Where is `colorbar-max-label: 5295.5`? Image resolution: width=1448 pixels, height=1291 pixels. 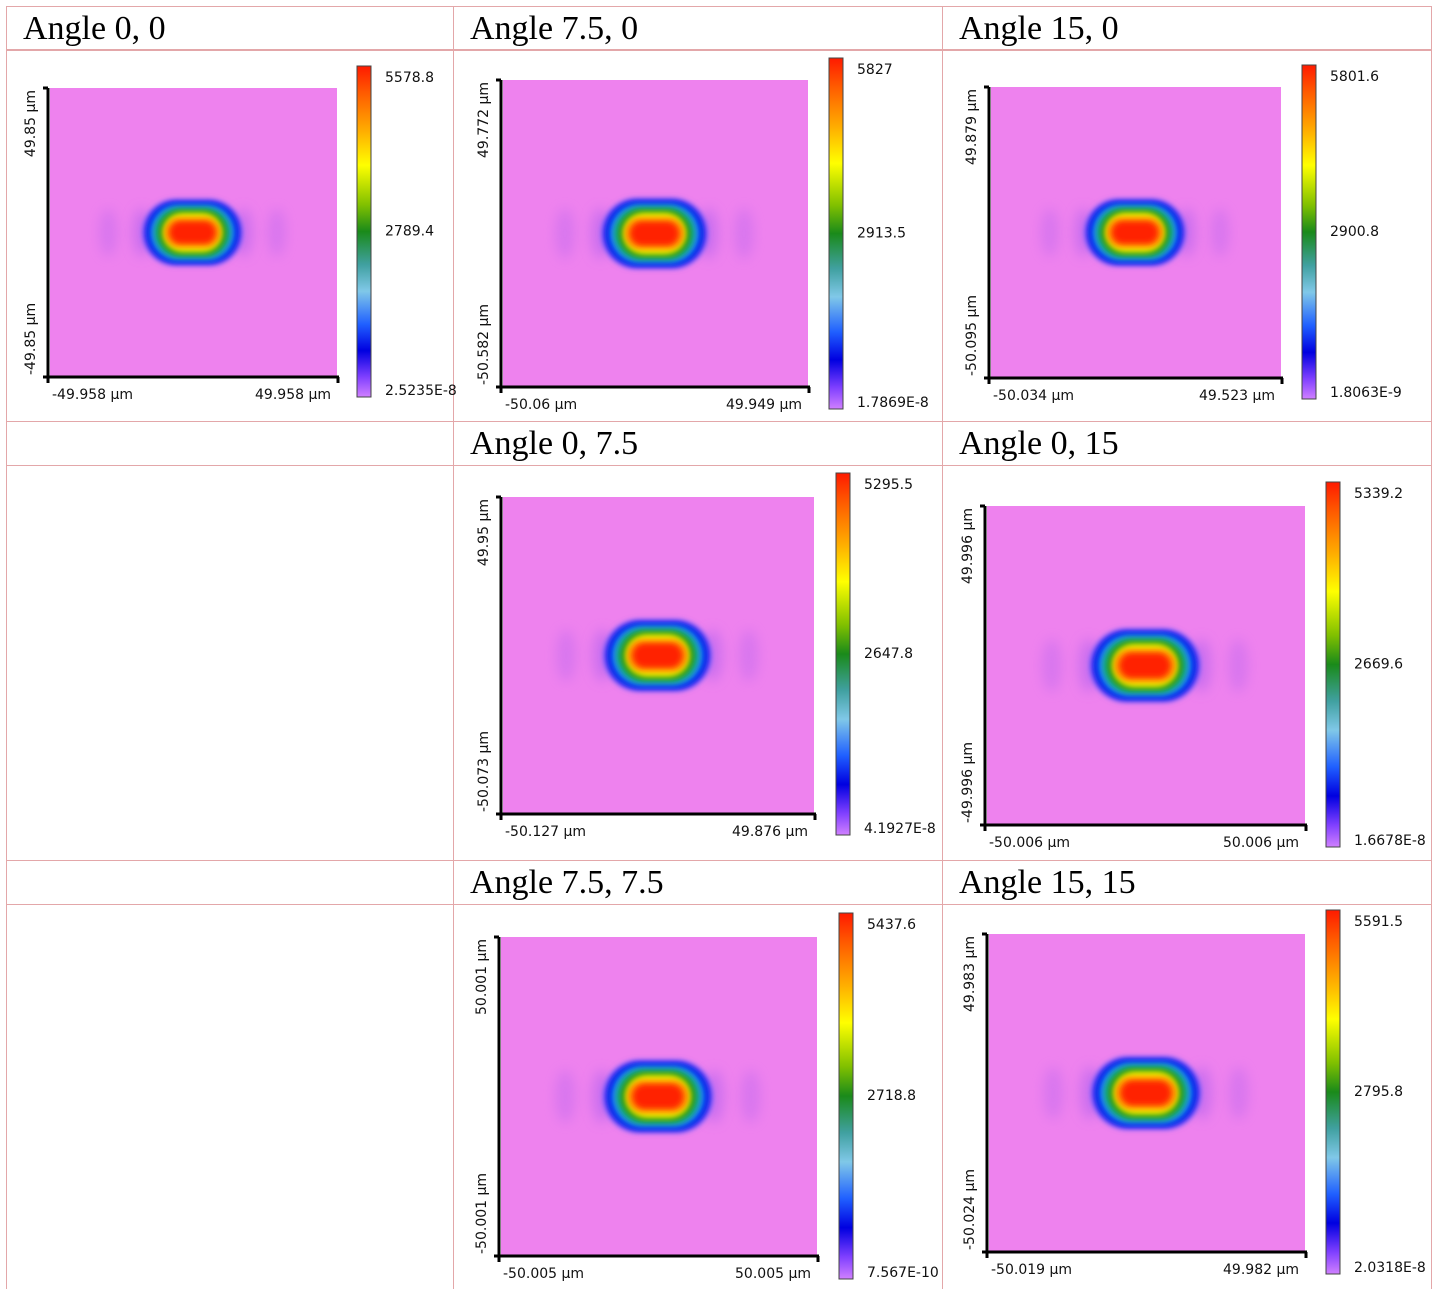 colorbar-max-label: 5295.5 is located at coordinates (888, 485).